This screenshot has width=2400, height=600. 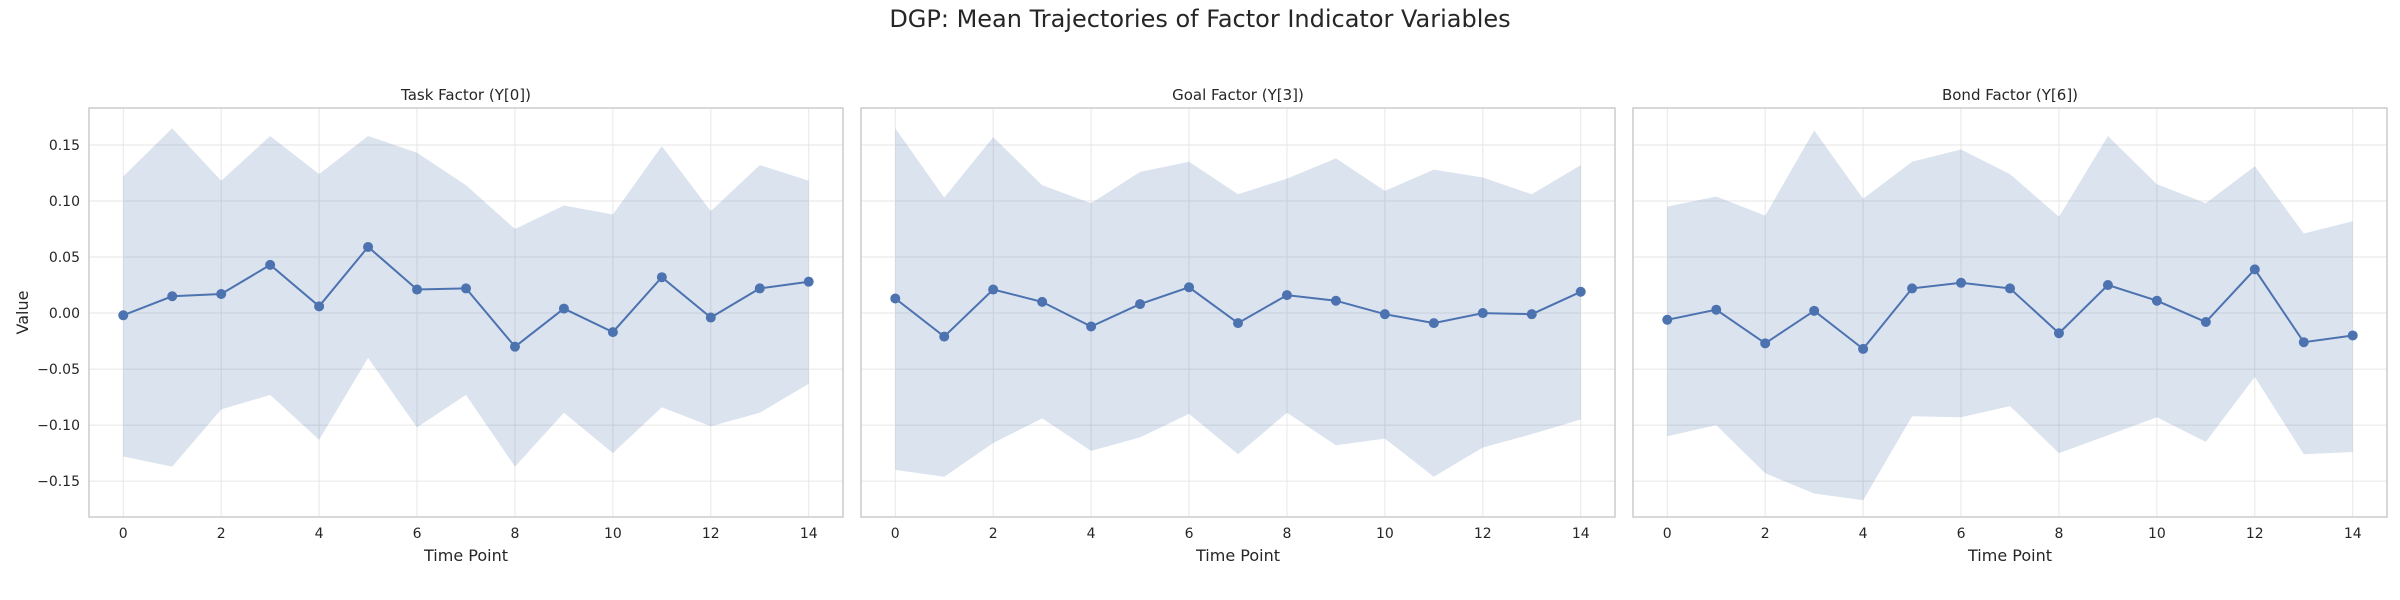 What do you see at coordinates (58, 370) in the screenshot?
I see `y-tick-label: −0.05` at bounding box center [58, 370].